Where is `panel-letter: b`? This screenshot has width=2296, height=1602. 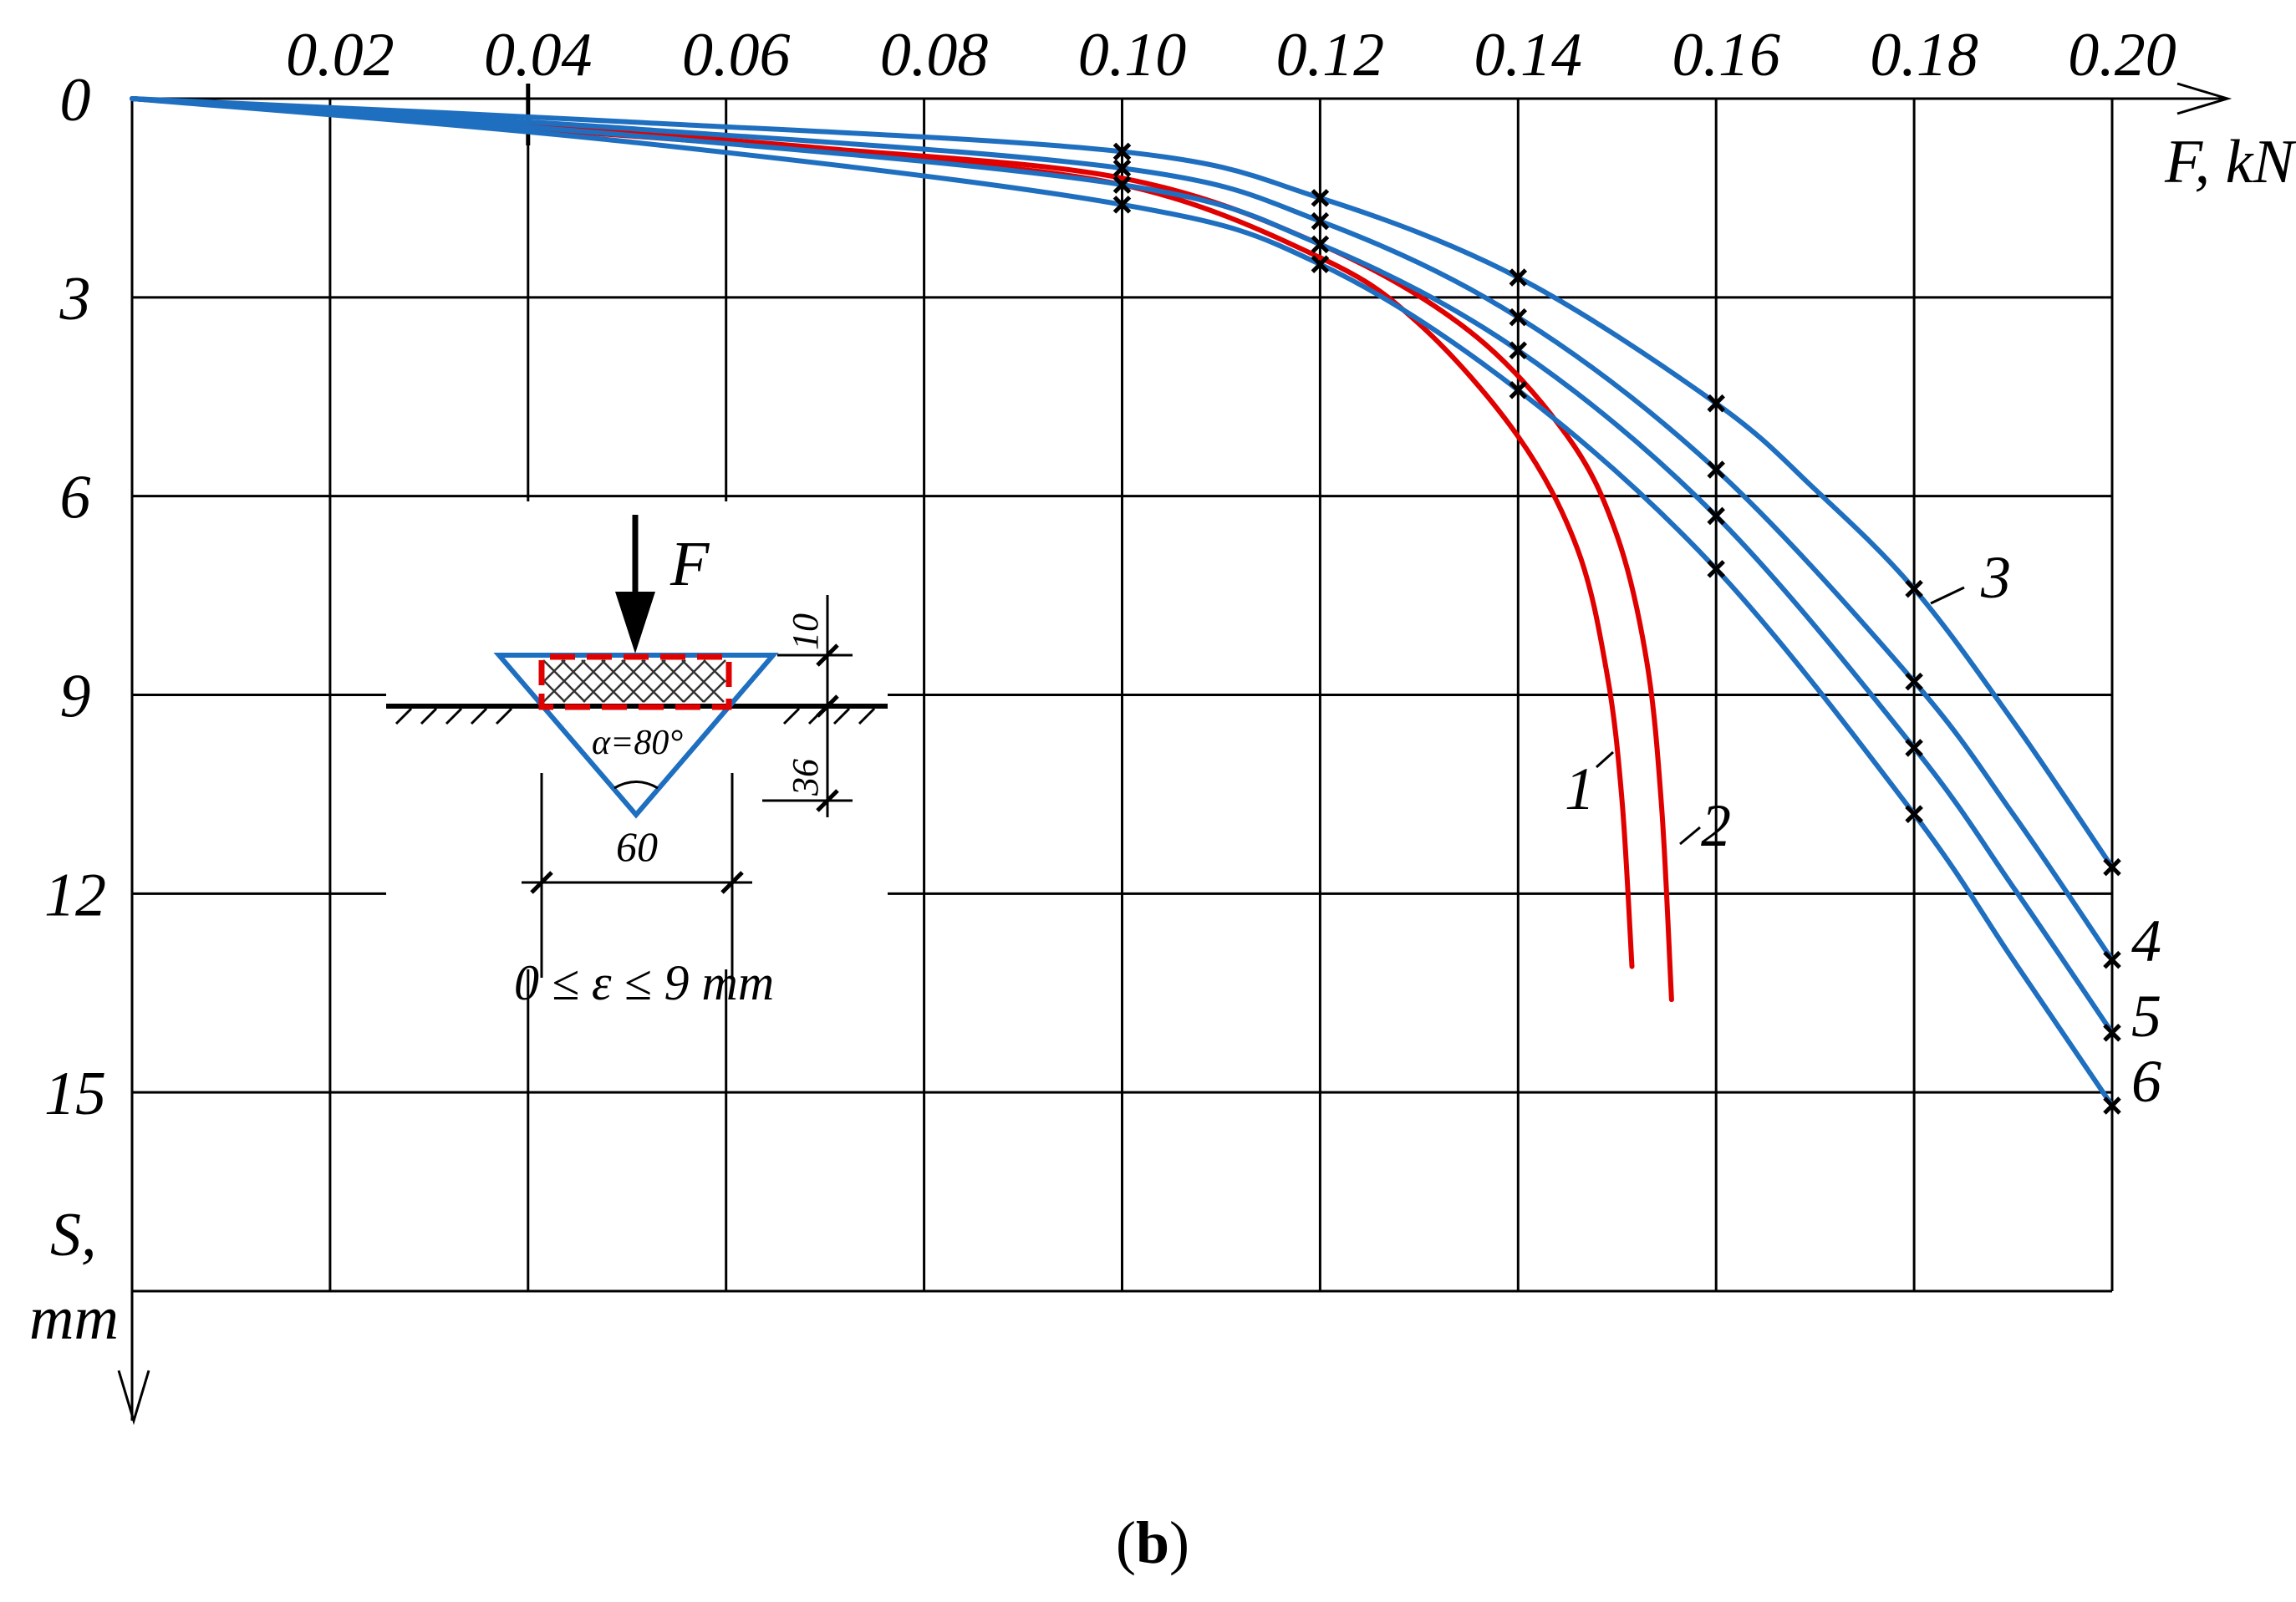
panel-letter: b is located at coordinates (1152, 1542).